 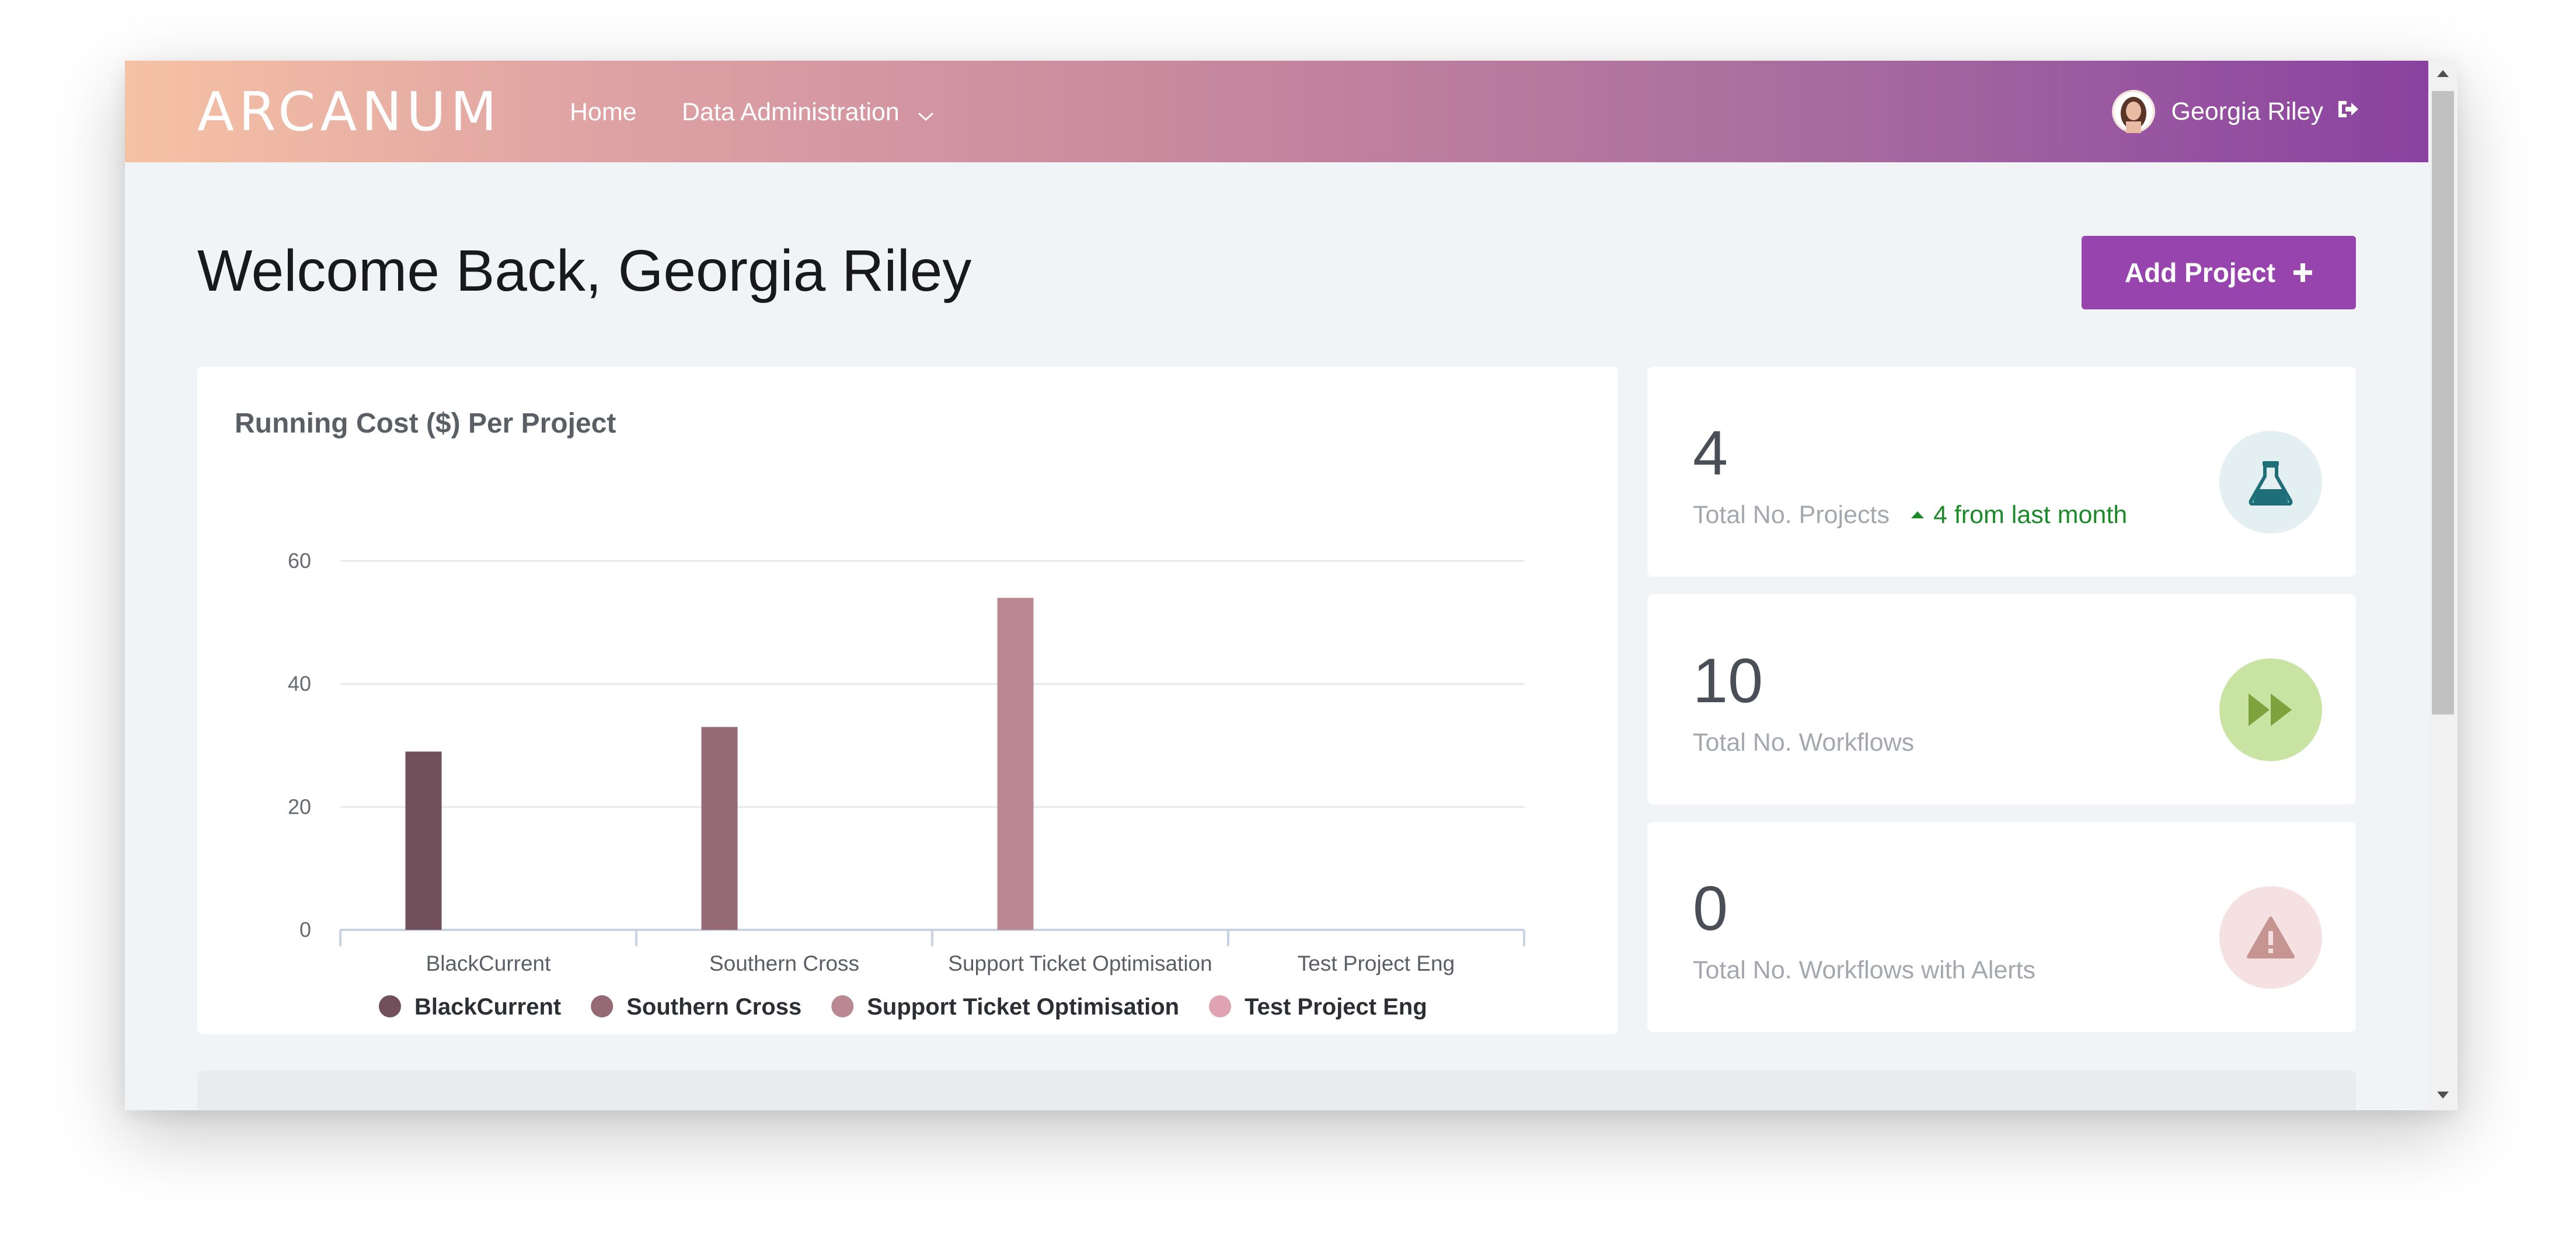 I want to click on nav-home-link: Home, so click(x=604, y=112).